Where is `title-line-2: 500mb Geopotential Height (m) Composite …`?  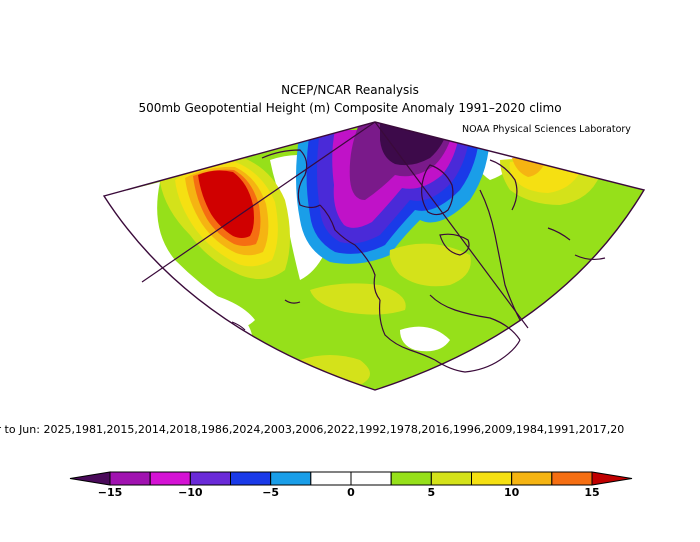 title-line-2: 500mb Geopotential Height (m) Composite … is located at coordinates (350, 108).